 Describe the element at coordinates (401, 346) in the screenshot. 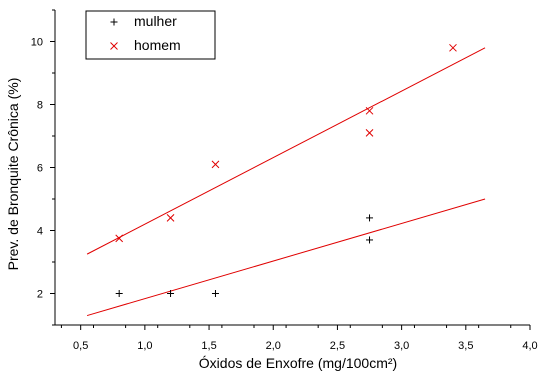

I see `x-tick-label: 3,0` at that location.